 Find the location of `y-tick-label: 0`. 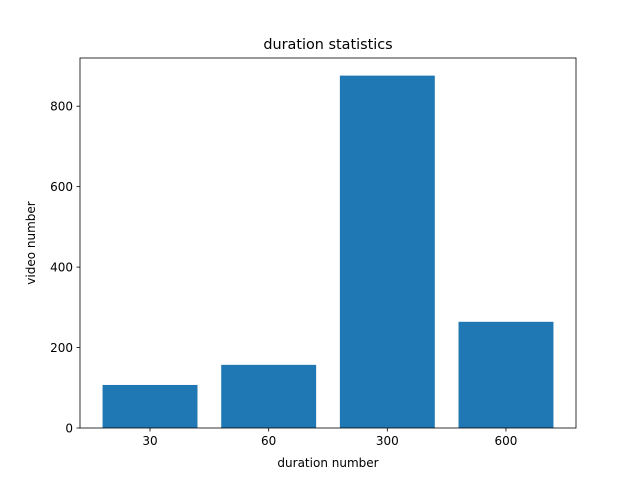

y-tick-label: 0 is located at coordinates (69, 428).